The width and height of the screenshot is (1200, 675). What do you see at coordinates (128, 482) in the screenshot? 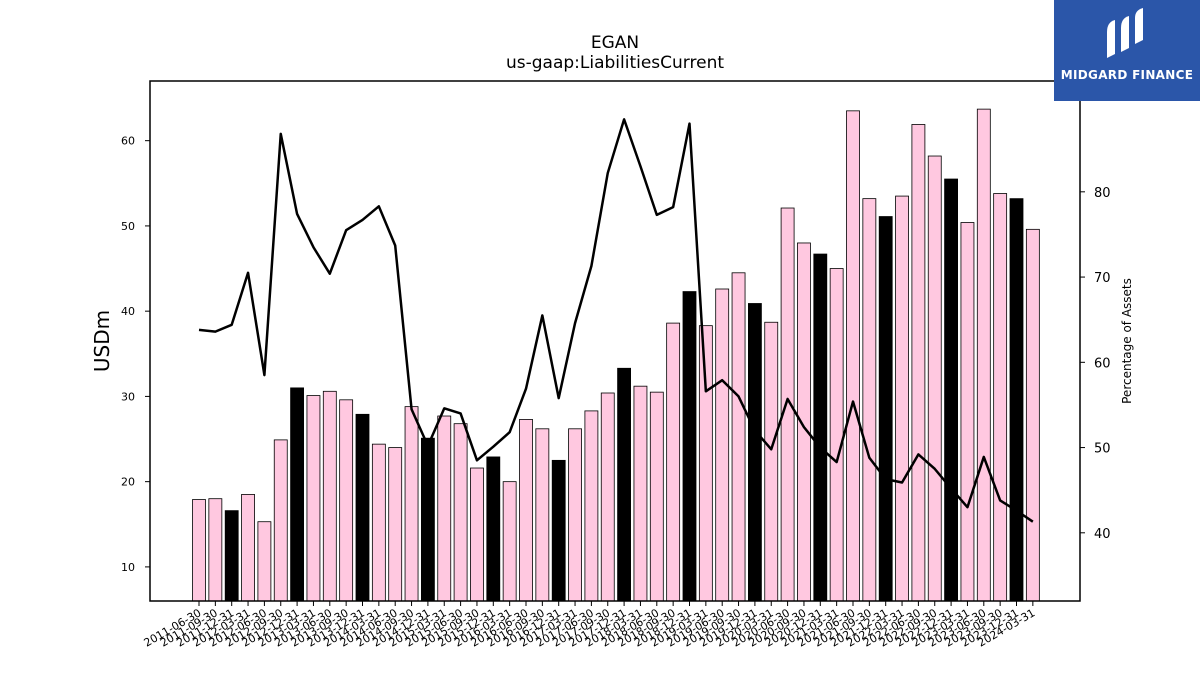
I see `y-tick-label: 20` at bounding box center [128, 482].